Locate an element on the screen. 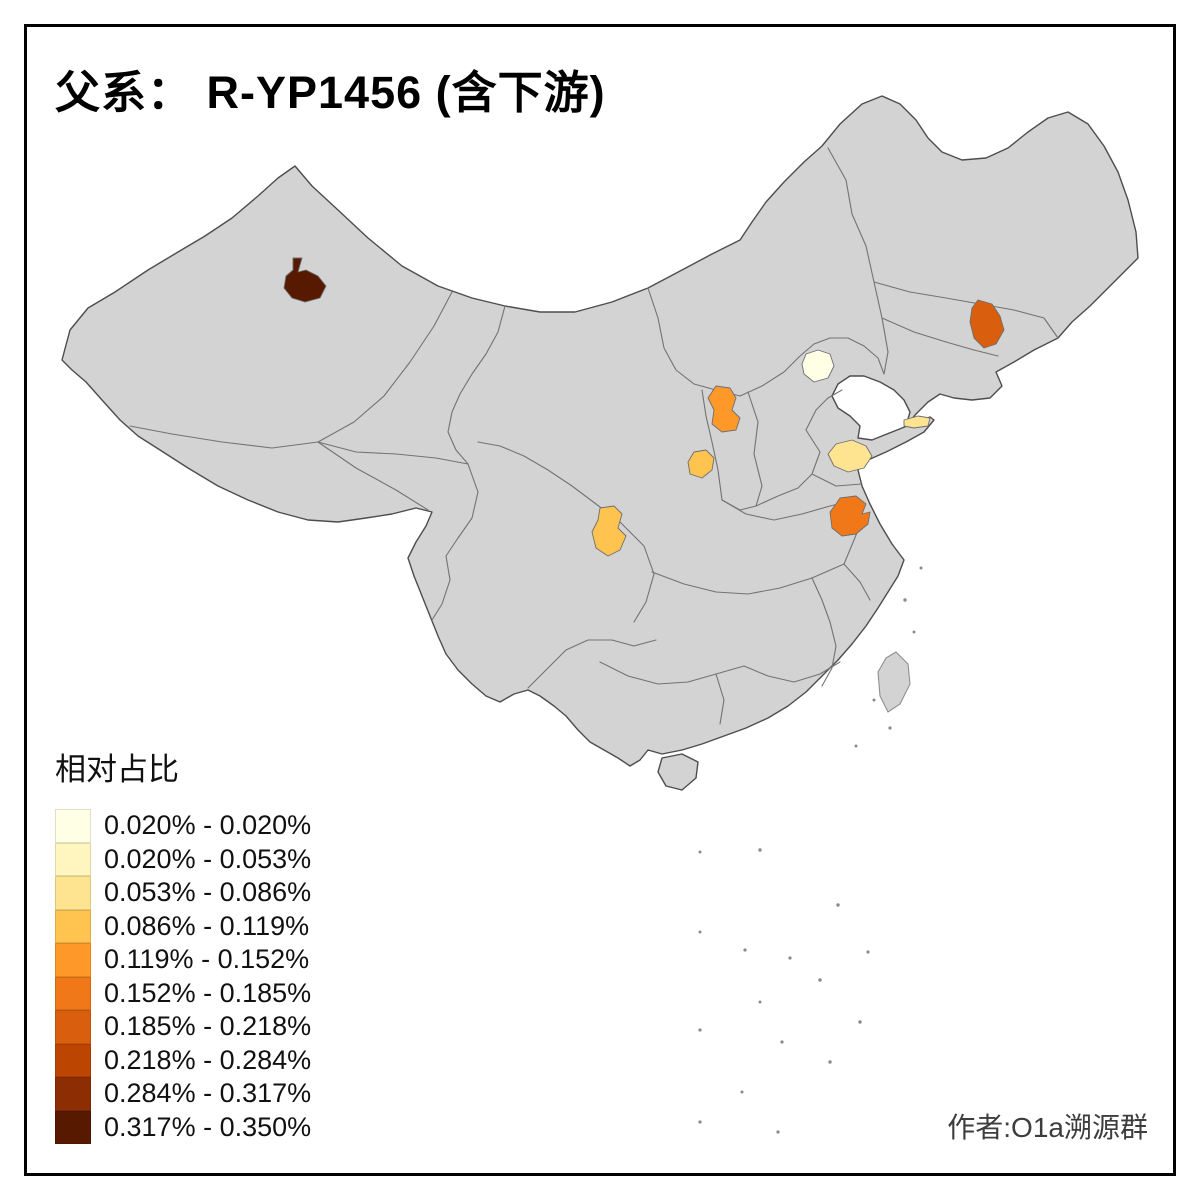  legend-row: 0.086% - 0.119% is located at coordinates (183, 926).